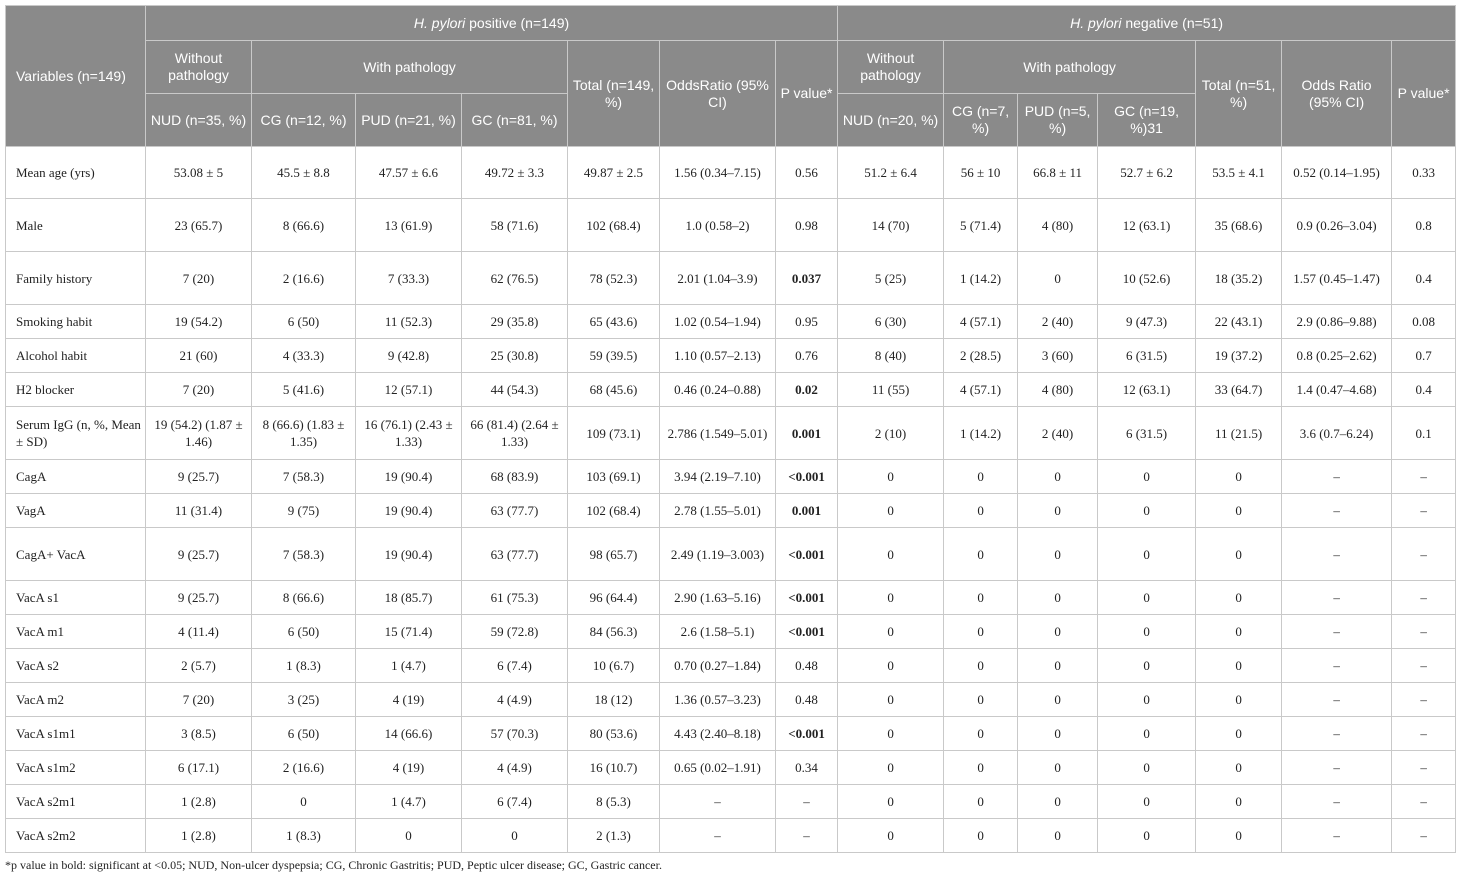 The width and height of the screenshot is (1460, 878). What do you see at coordinates (303, 355) in the screenshot?
I see `table-cell: 4 (33.3)` at bounding box center [303, 355].